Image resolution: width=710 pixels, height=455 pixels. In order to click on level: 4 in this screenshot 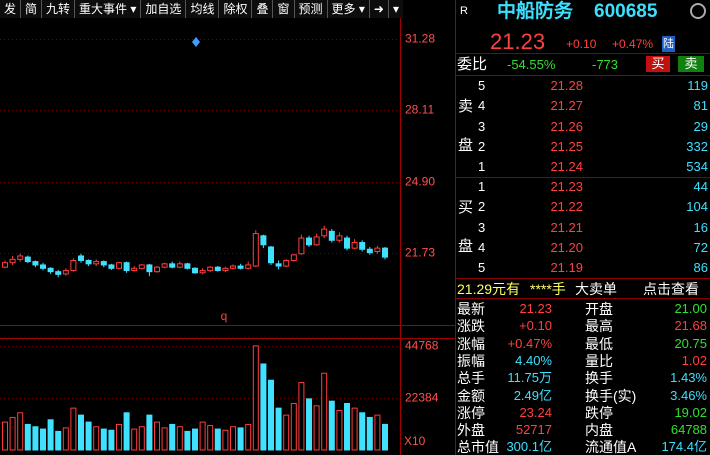, I will do `click(482, 247)`.